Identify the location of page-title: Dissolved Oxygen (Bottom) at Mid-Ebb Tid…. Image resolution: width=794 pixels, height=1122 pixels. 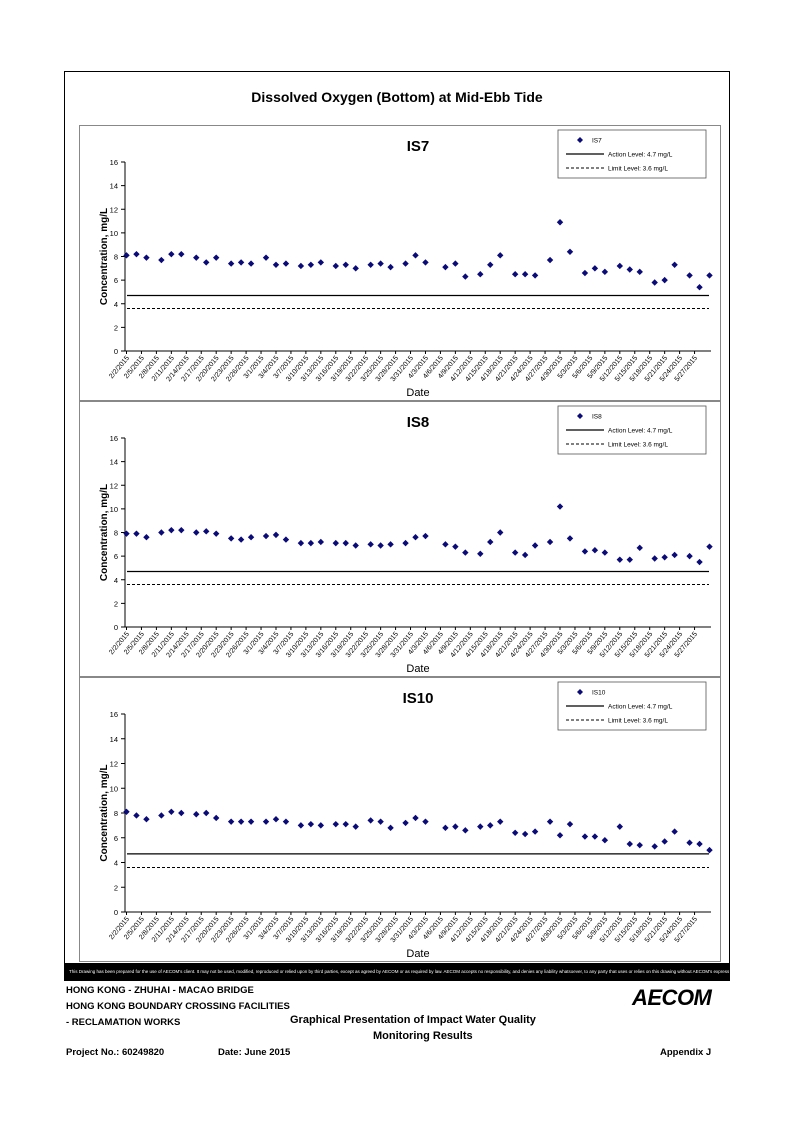
(397, 97).